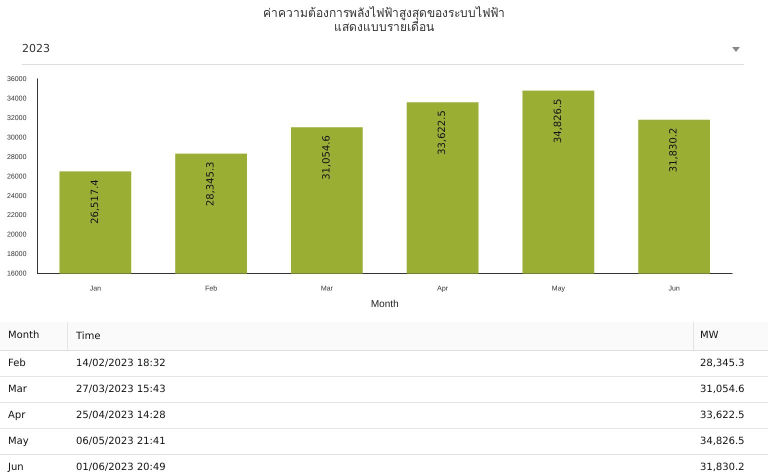 This screenshot has height=476, width=768. I want to click on category-label: Jun, so click(16, 467).